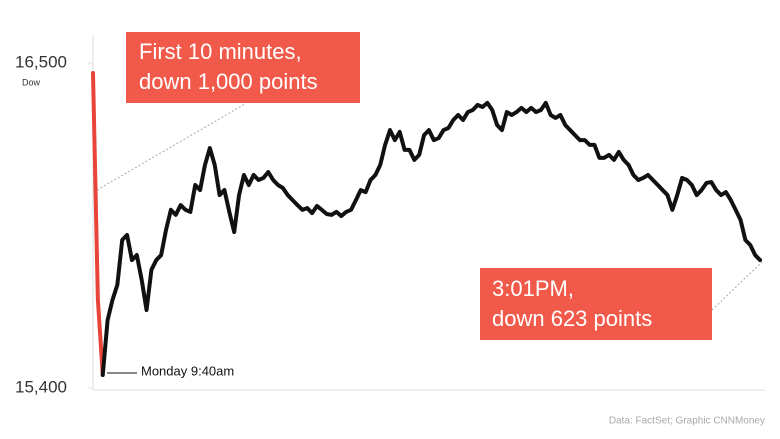 The height and width of the screenshot is (439, 780). I want to click on y-tick-label: 16,500, so click(41, 61).